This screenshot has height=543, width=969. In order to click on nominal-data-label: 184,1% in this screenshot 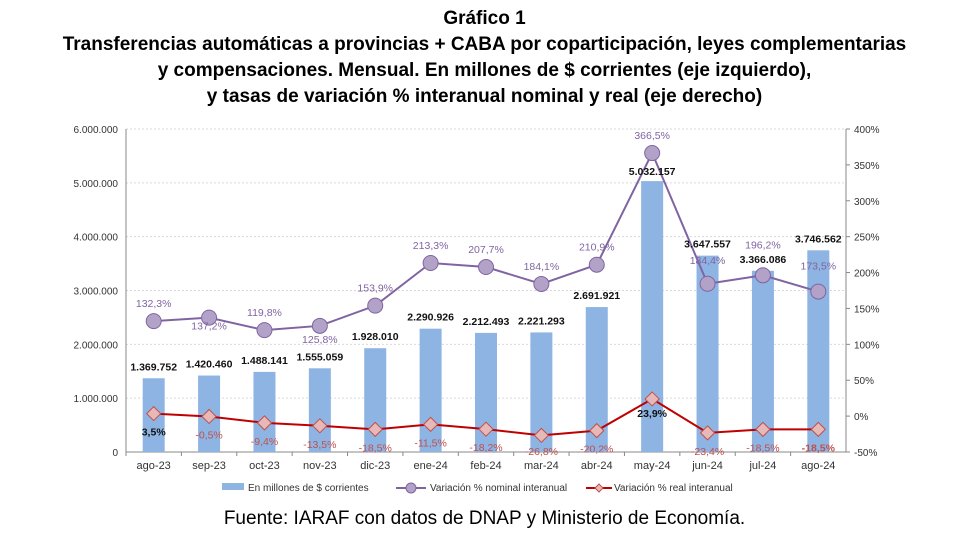, I will do `click(542, 267)`.